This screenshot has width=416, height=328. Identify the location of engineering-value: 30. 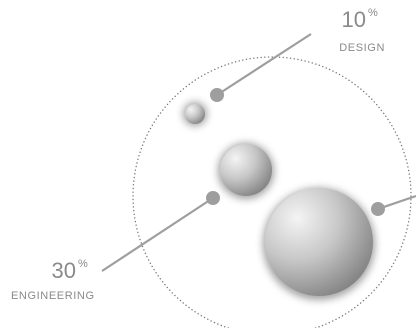
(64, 270).